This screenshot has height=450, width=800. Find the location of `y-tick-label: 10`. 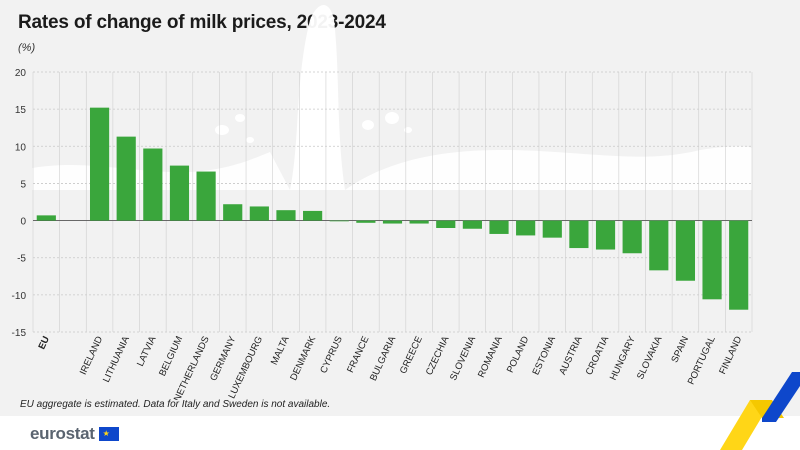

y-tick-label: 10 is located at coordinates (21, 147).